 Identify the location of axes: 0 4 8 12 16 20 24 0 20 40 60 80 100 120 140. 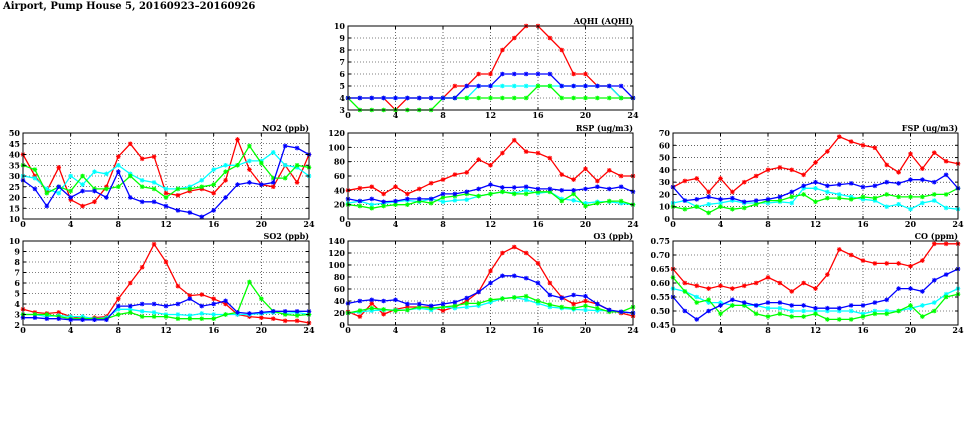
(483, 285).